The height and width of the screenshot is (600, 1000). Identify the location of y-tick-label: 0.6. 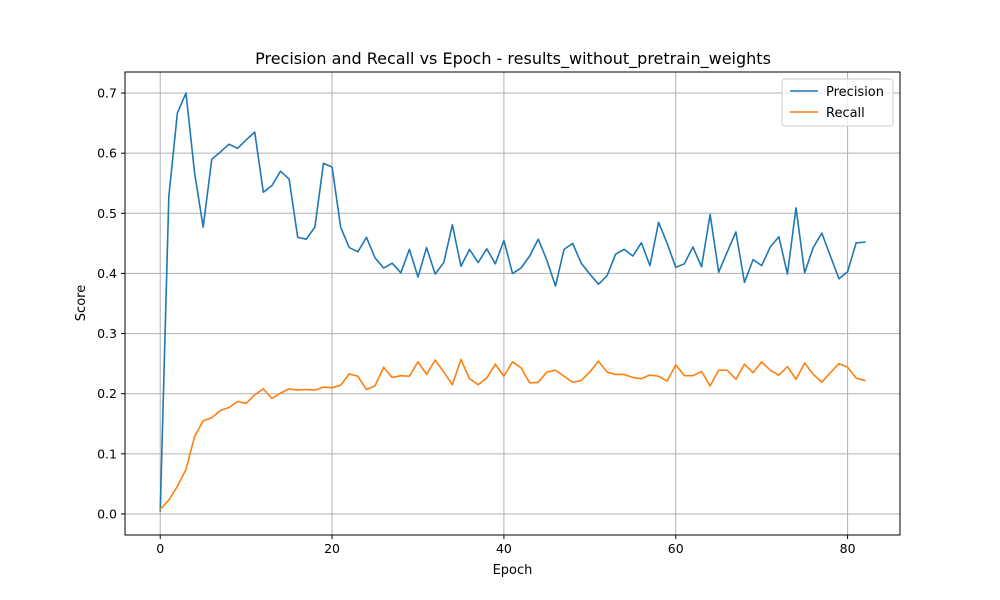
(107, 153).